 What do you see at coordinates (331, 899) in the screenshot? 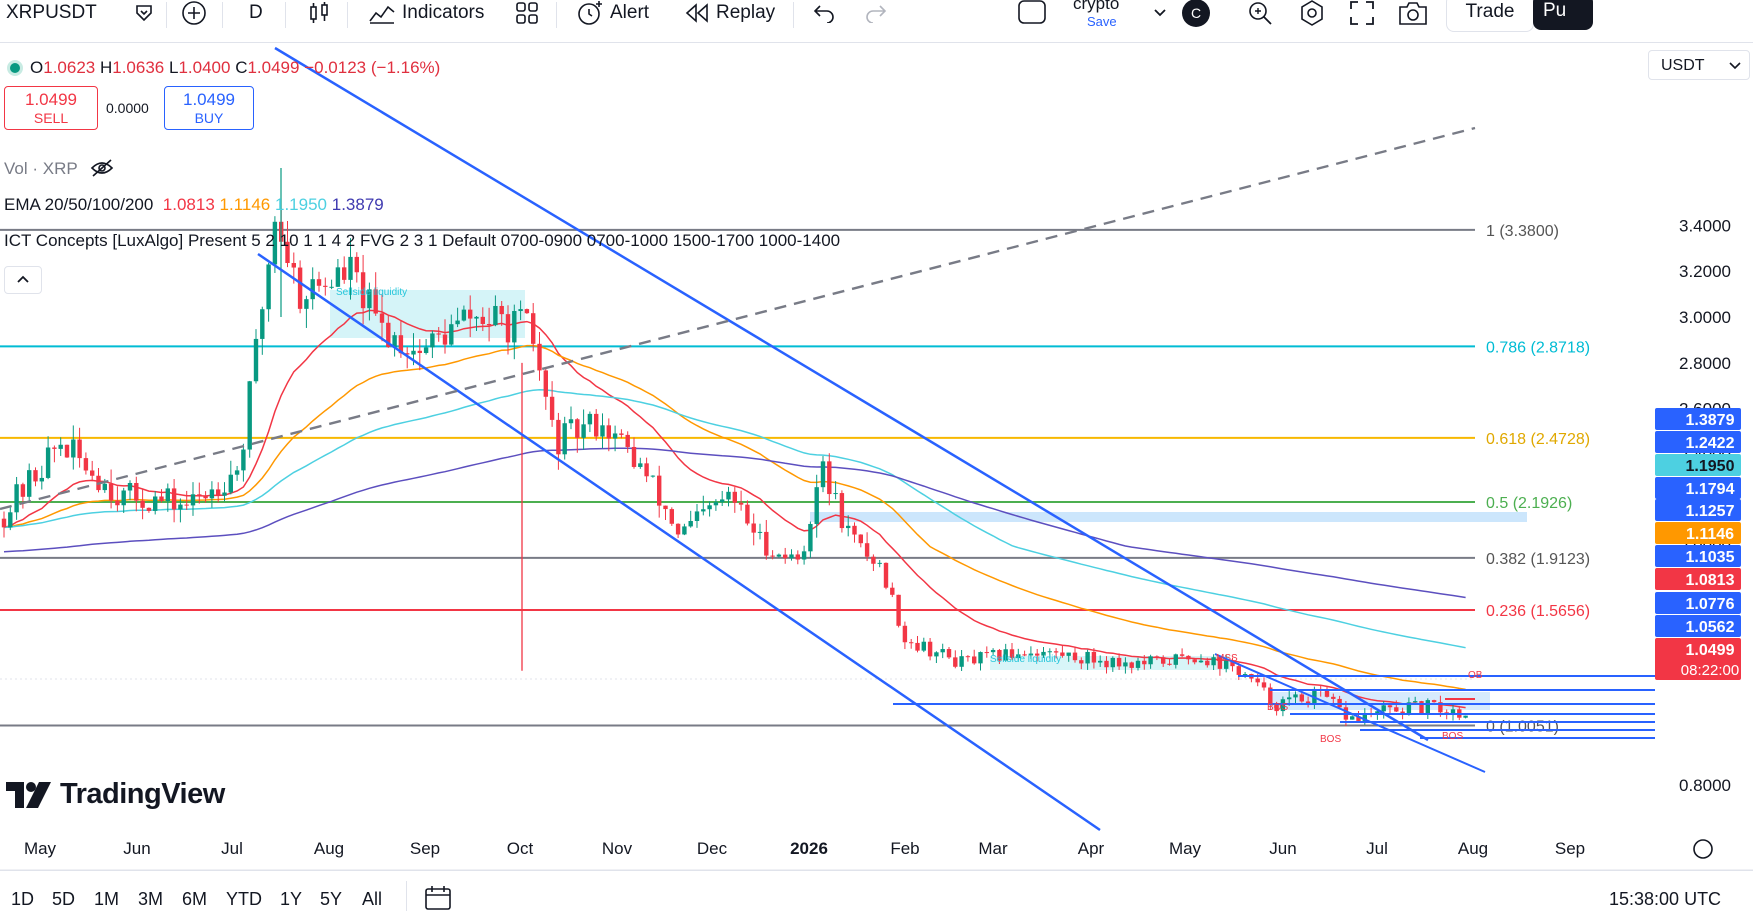
I see `range-button-5y: 5Y` at bounding box center [331, 899].